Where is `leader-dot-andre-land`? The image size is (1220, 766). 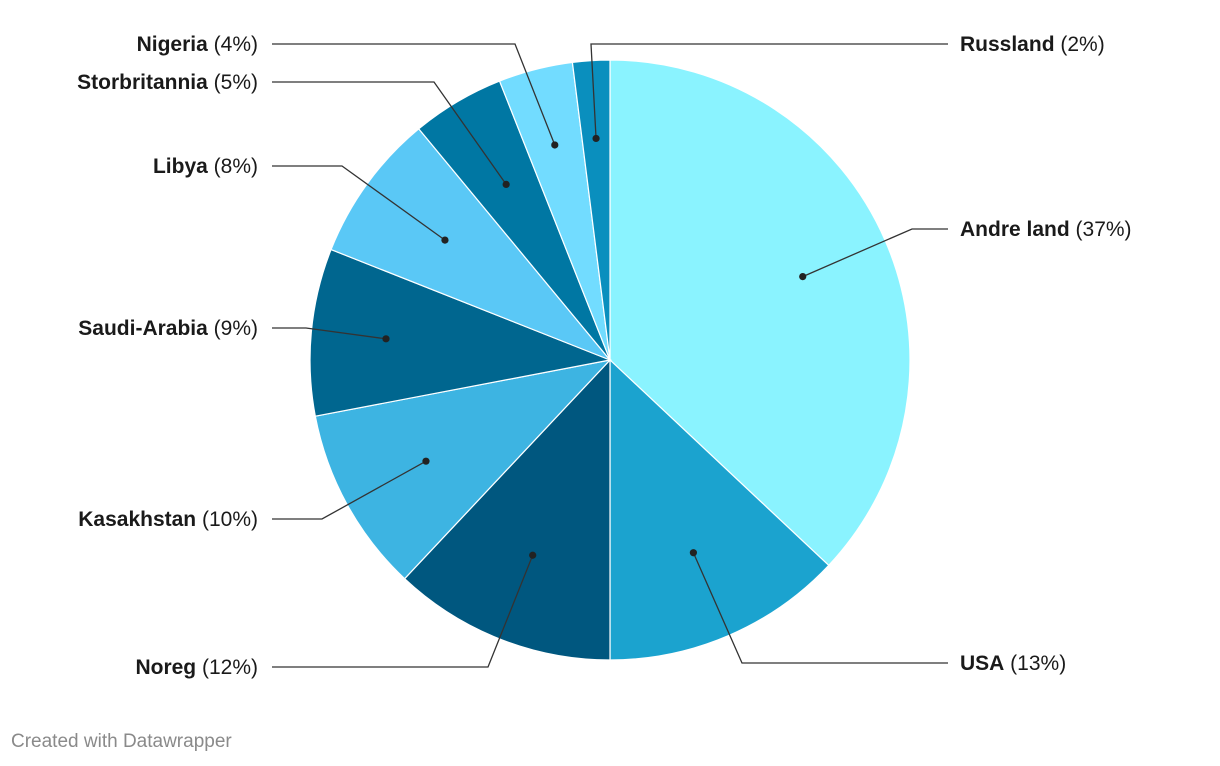
leader-dot-andre-land is located at coordinates (803, 276).